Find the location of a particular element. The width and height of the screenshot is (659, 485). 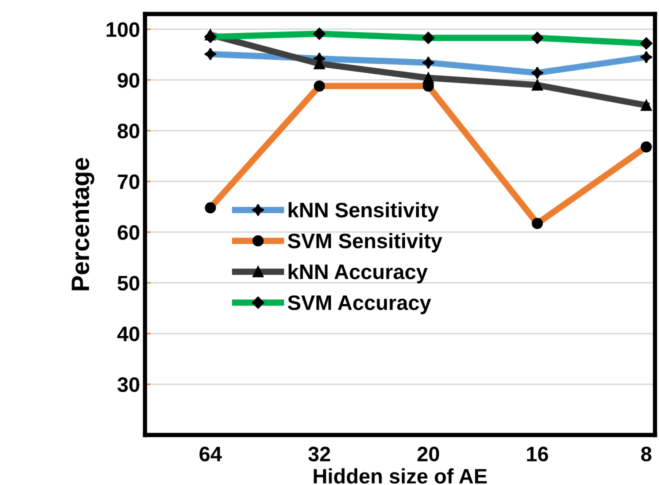

y-tick-label: 90 is located at coordinates (129, 80).